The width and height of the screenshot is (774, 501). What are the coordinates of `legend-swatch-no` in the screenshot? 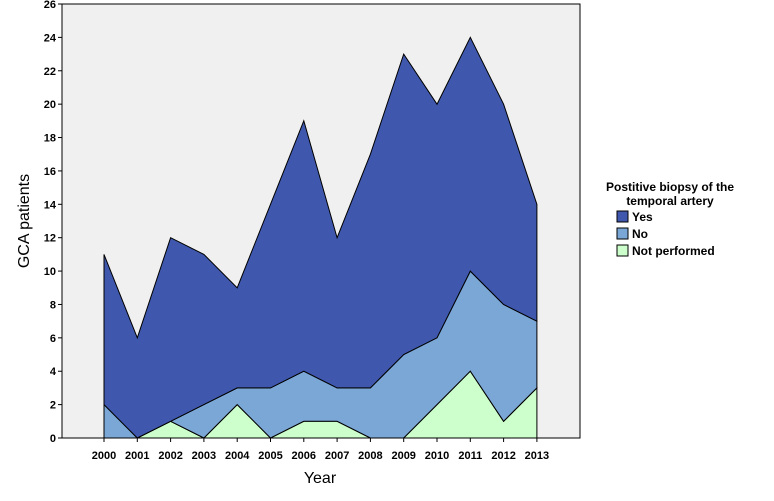 It's located at (622, 233).